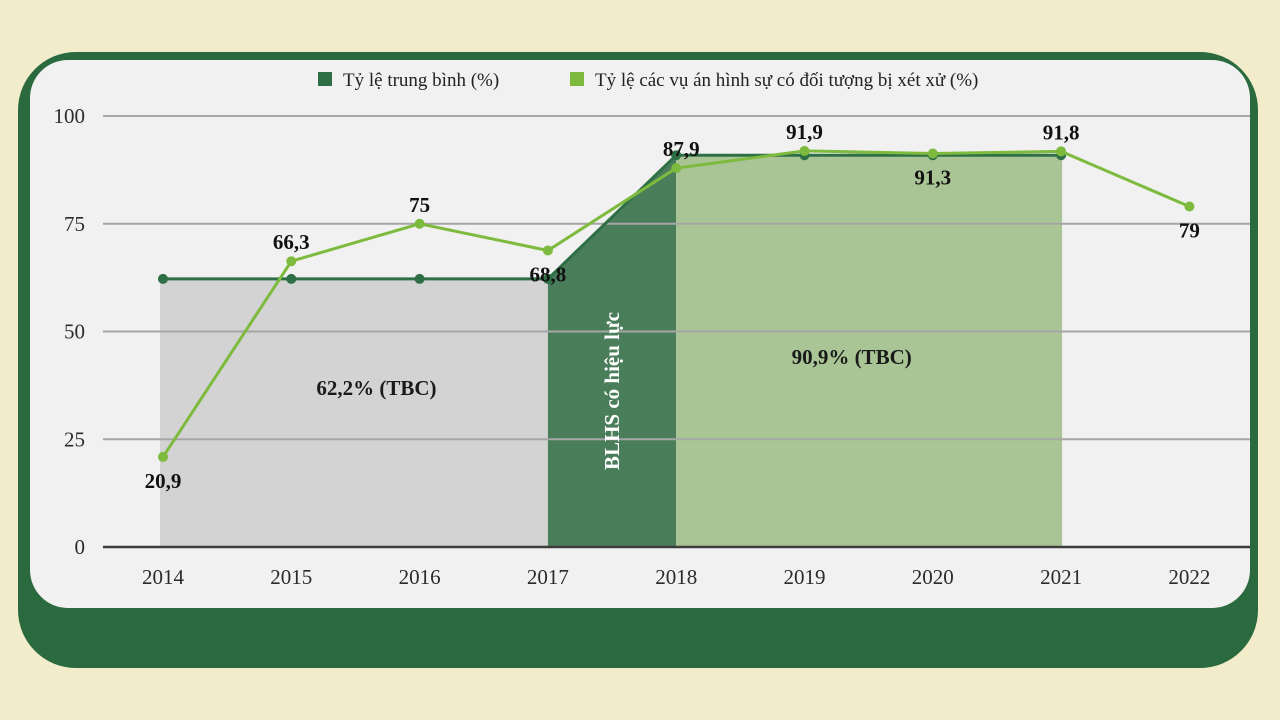  Describe the element at coordinates (681, 149) in the screenshot. I see `data-label: 87,9` at that location.